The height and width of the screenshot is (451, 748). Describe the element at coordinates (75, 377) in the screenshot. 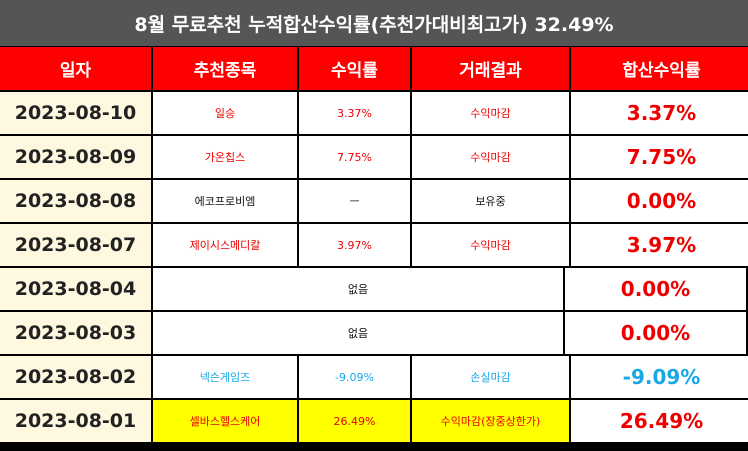

I see `date-cell: 2023-08-02` at that location.